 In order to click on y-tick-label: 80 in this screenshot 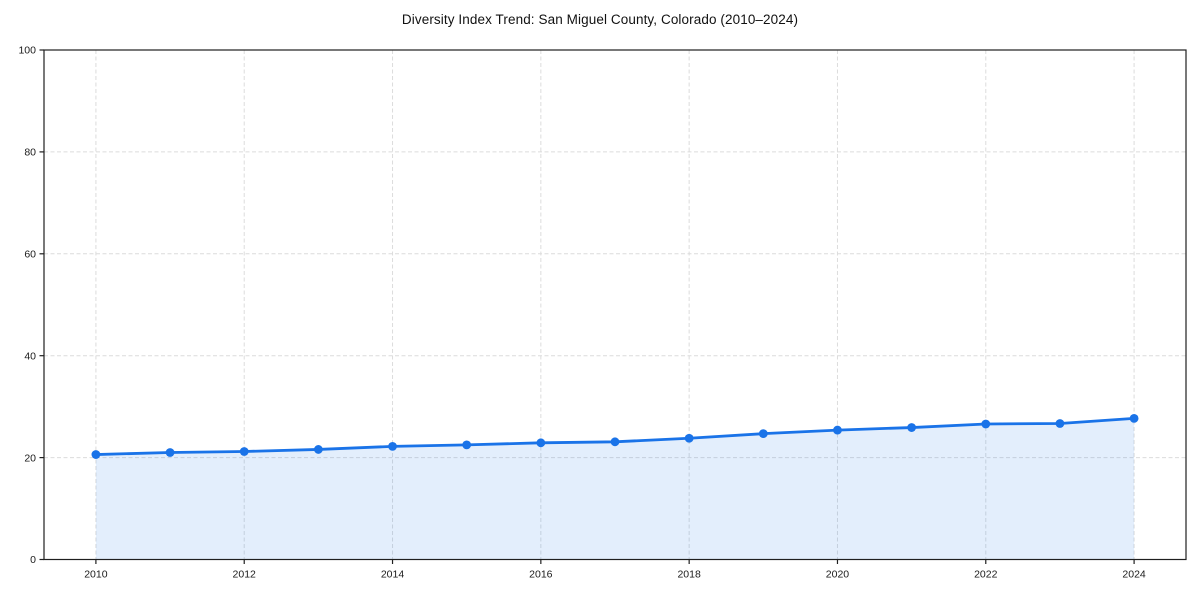, I will do `click(30, 153)`.